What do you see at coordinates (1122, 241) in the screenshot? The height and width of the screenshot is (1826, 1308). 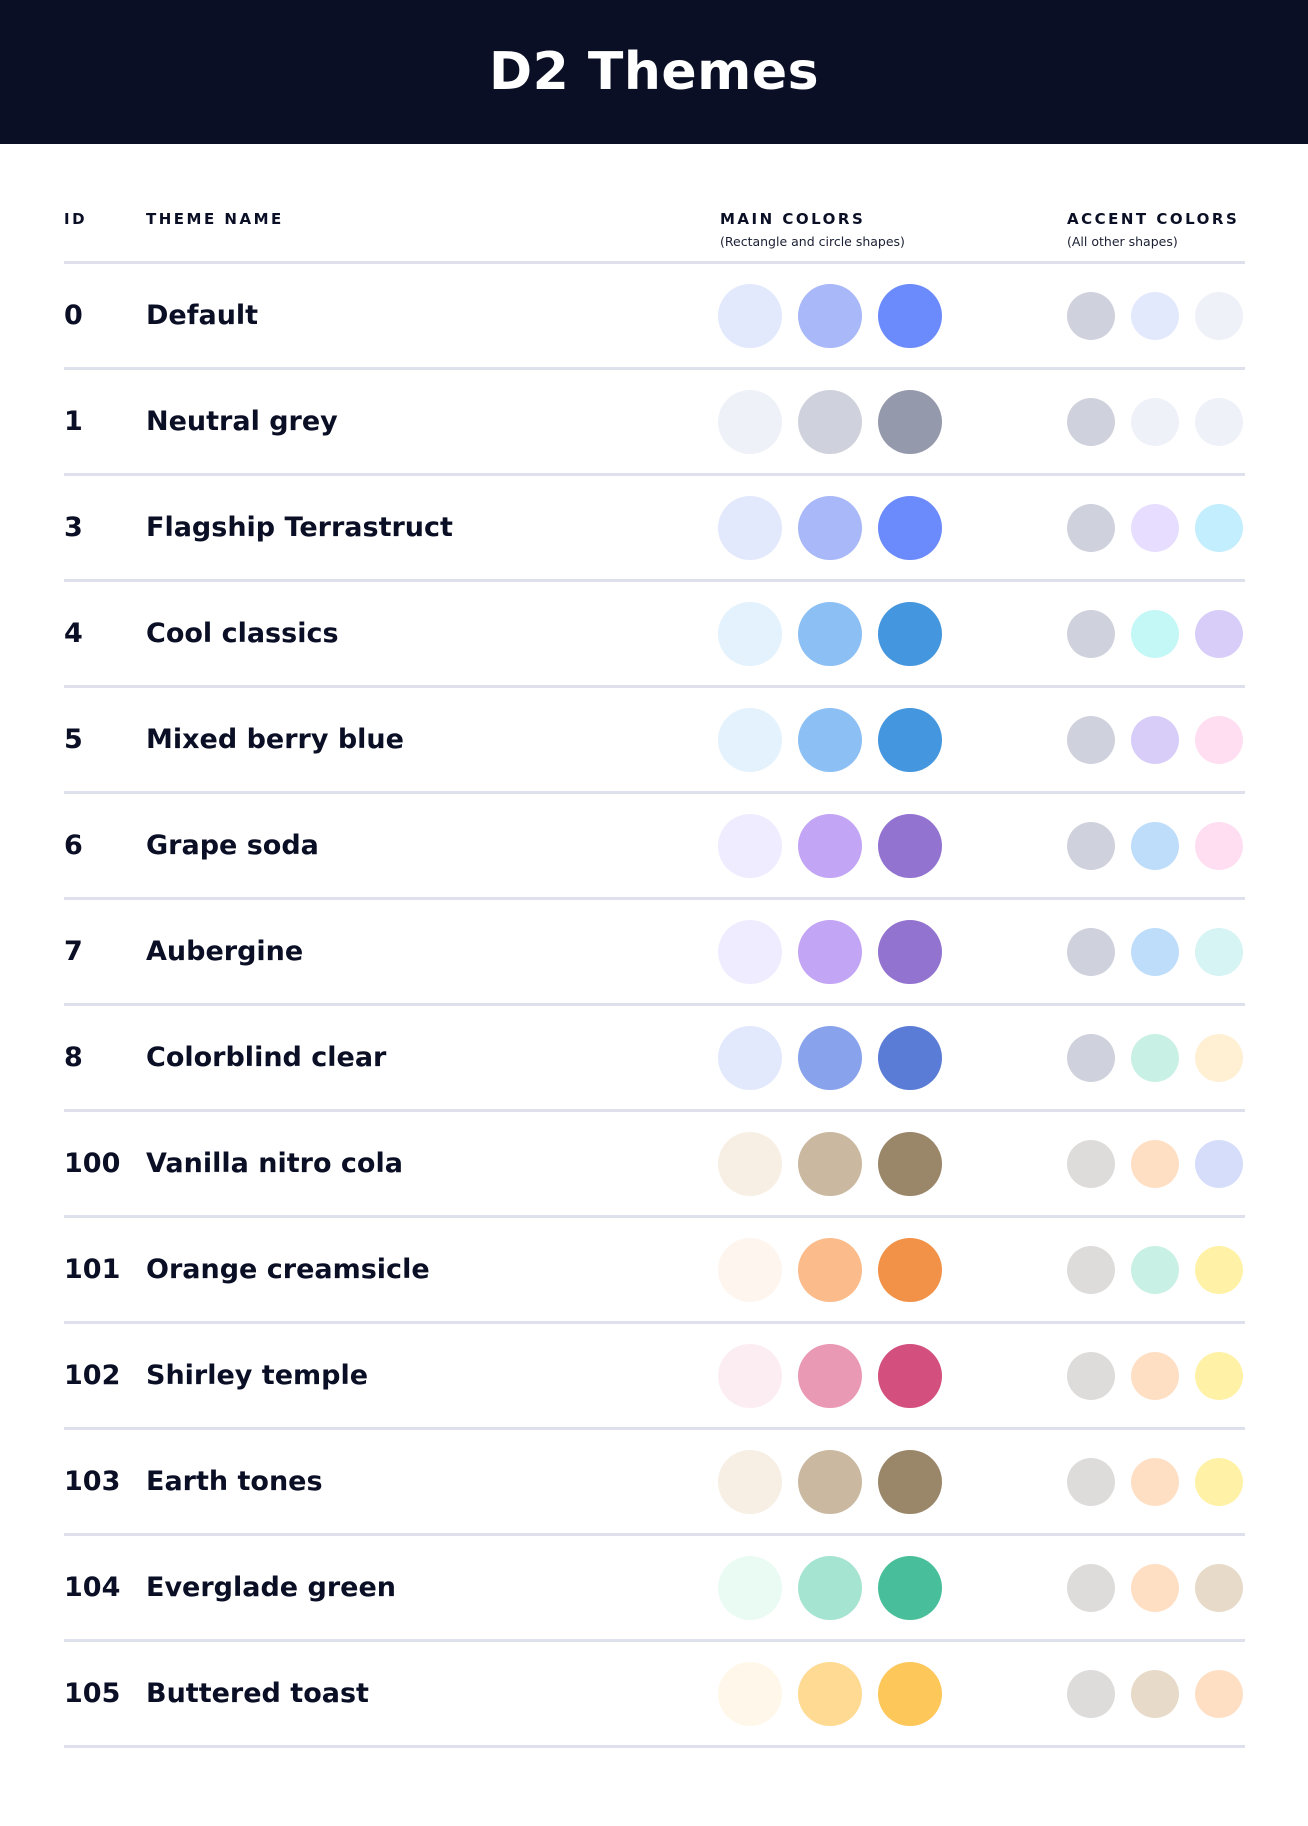 I see `column-accent-colors-subtitle: (All other shapes)` at bounding box center [1122, 241].